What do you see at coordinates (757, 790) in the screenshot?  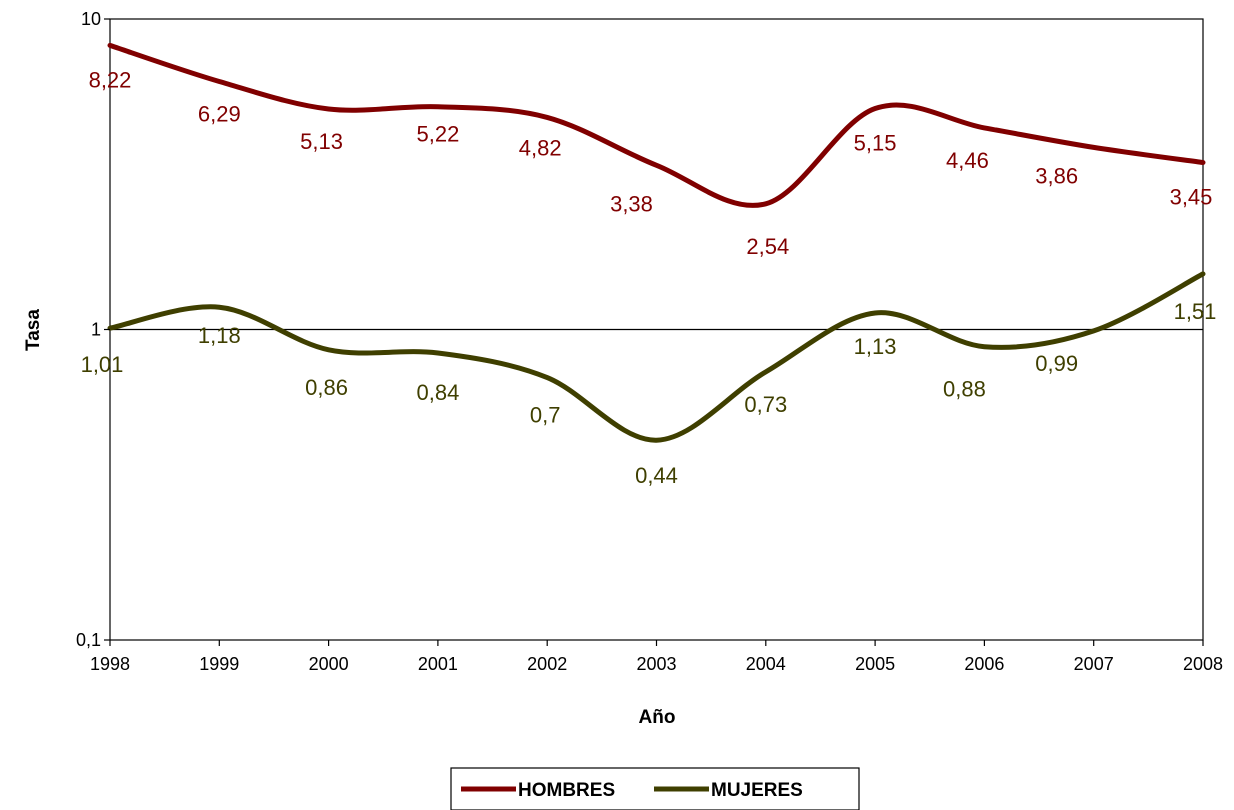 I see `legend-label-mujeres: MUJERES` at bounding box center [757, 790].